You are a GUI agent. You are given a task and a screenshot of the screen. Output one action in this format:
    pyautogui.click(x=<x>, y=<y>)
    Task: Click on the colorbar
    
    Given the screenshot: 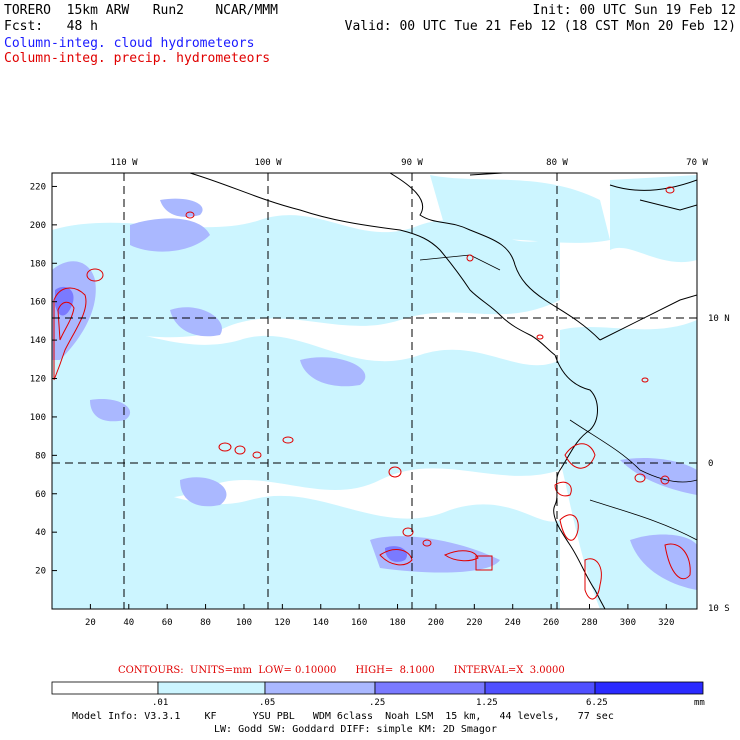 What is the action you would take?
    pyautogui.click(x=377, y=688)
    